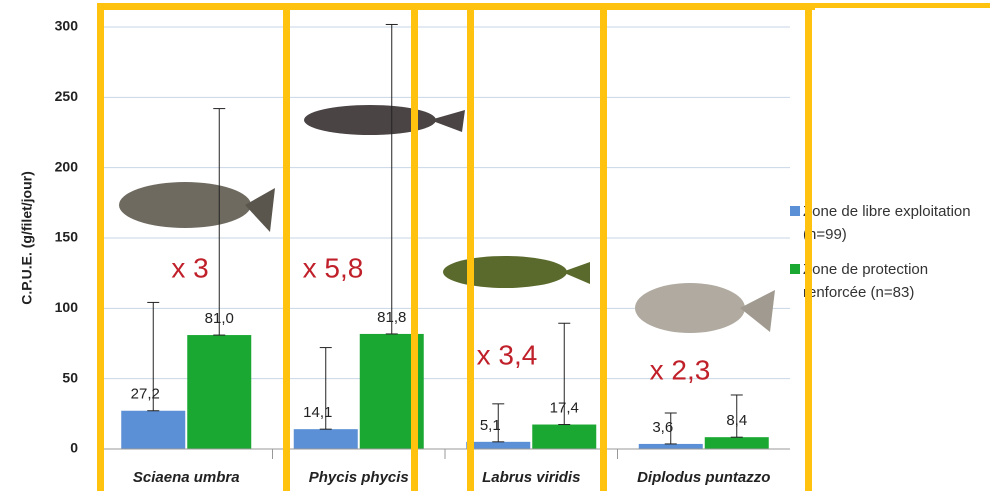  I want to click on annotation: x 3, so click(189, 267).